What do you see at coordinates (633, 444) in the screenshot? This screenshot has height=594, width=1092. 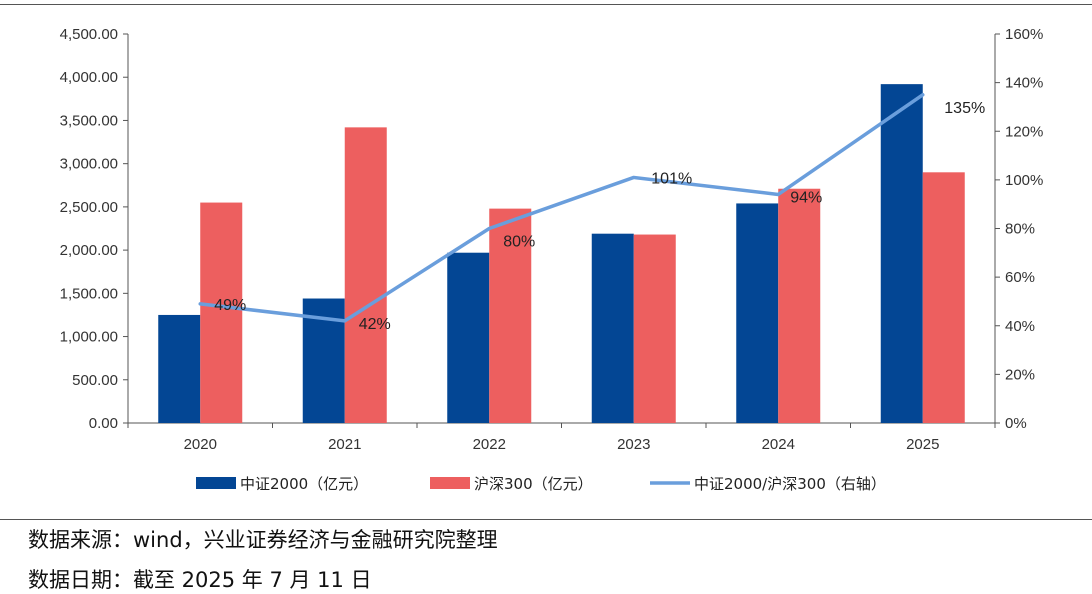 I see `x-tick-label: 2023` at bounding box center [633, 444].